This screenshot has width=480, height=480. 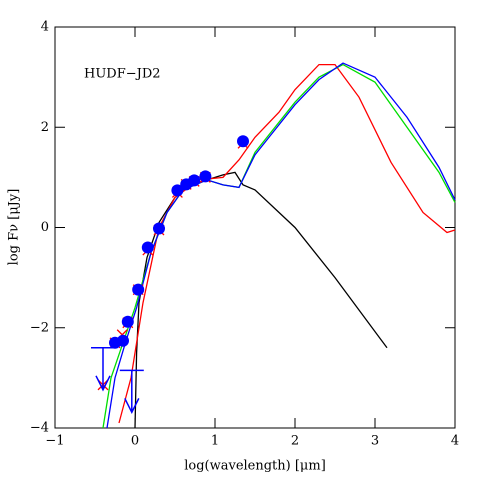 What do you see at coordinates (54, 441) in the screenshot?
I see `x-tick-label: −1` at bounding box center [54, 441].